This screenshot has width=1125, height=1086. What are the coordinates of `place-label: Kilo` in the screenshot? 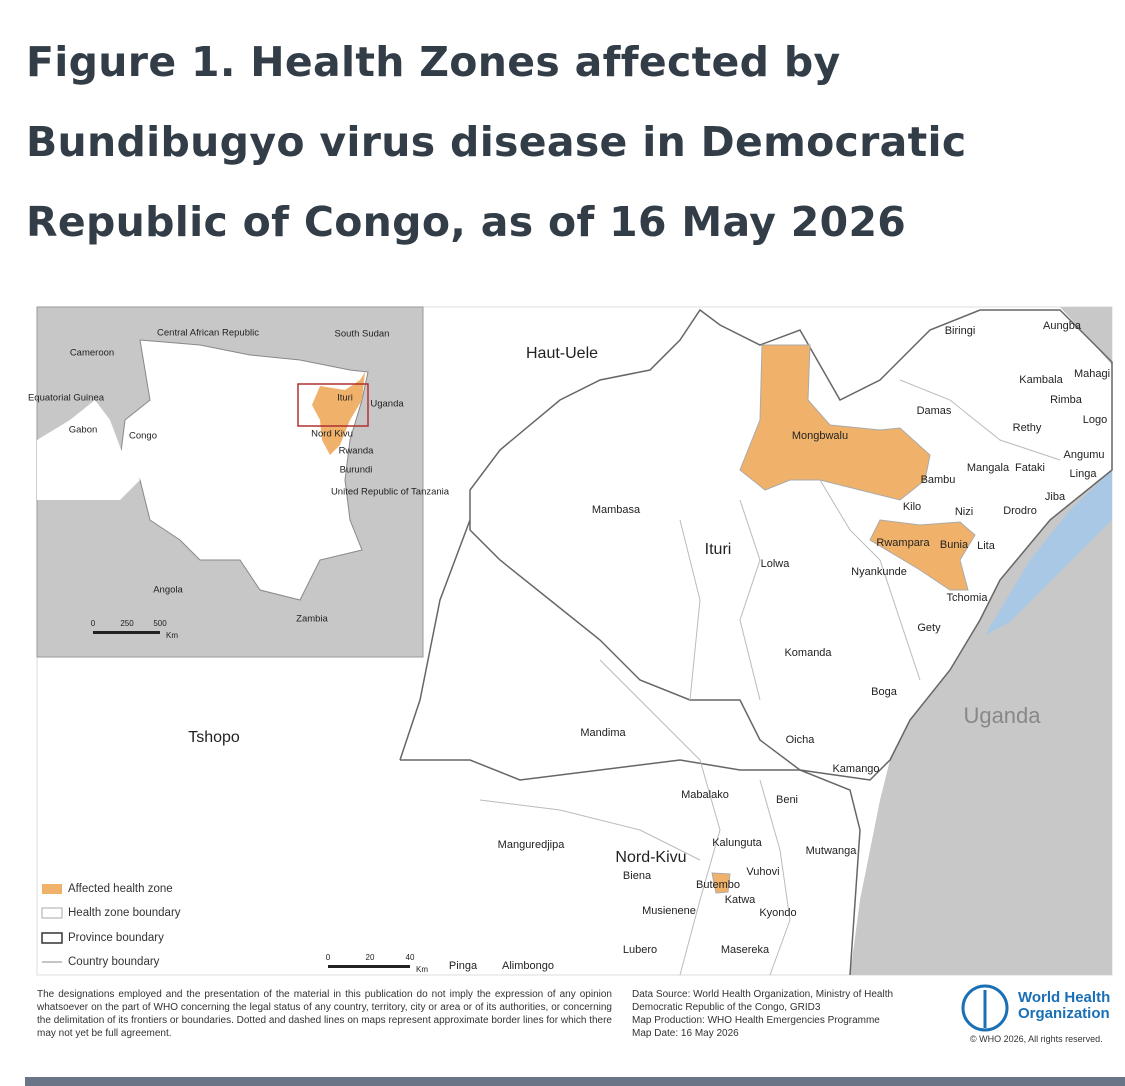 It's located at (912, 507).